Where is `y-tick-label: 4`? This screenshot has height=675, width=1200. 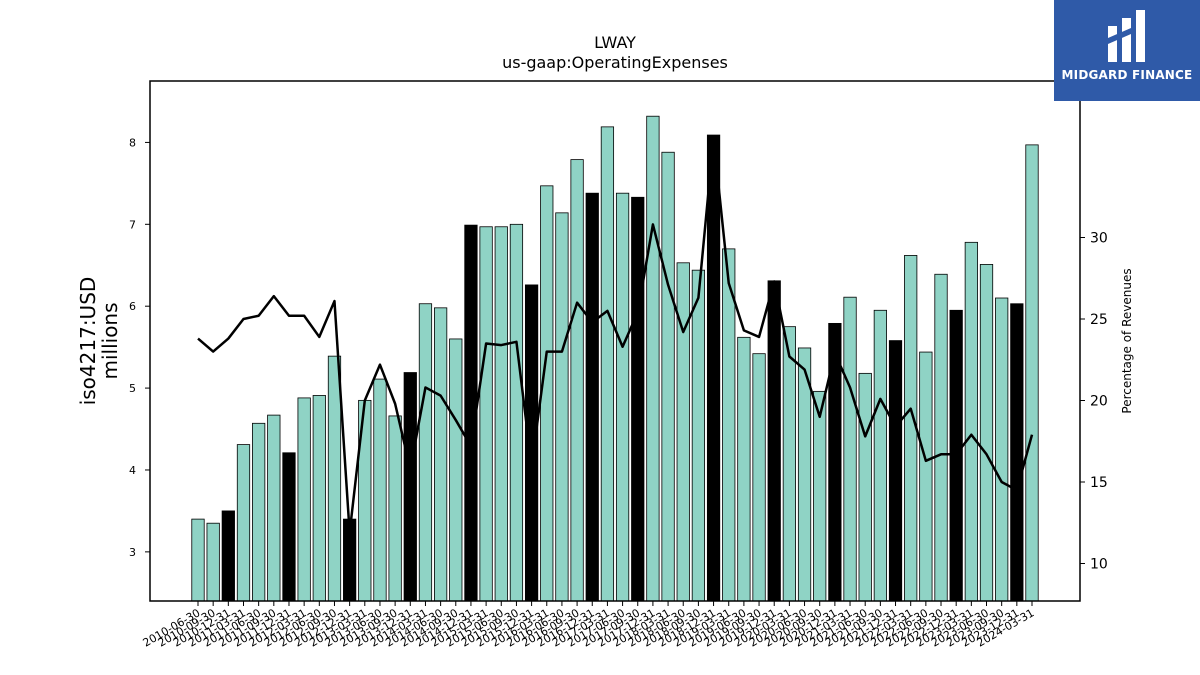
y-tick-label: 4 is located at coordinates (132, 470).